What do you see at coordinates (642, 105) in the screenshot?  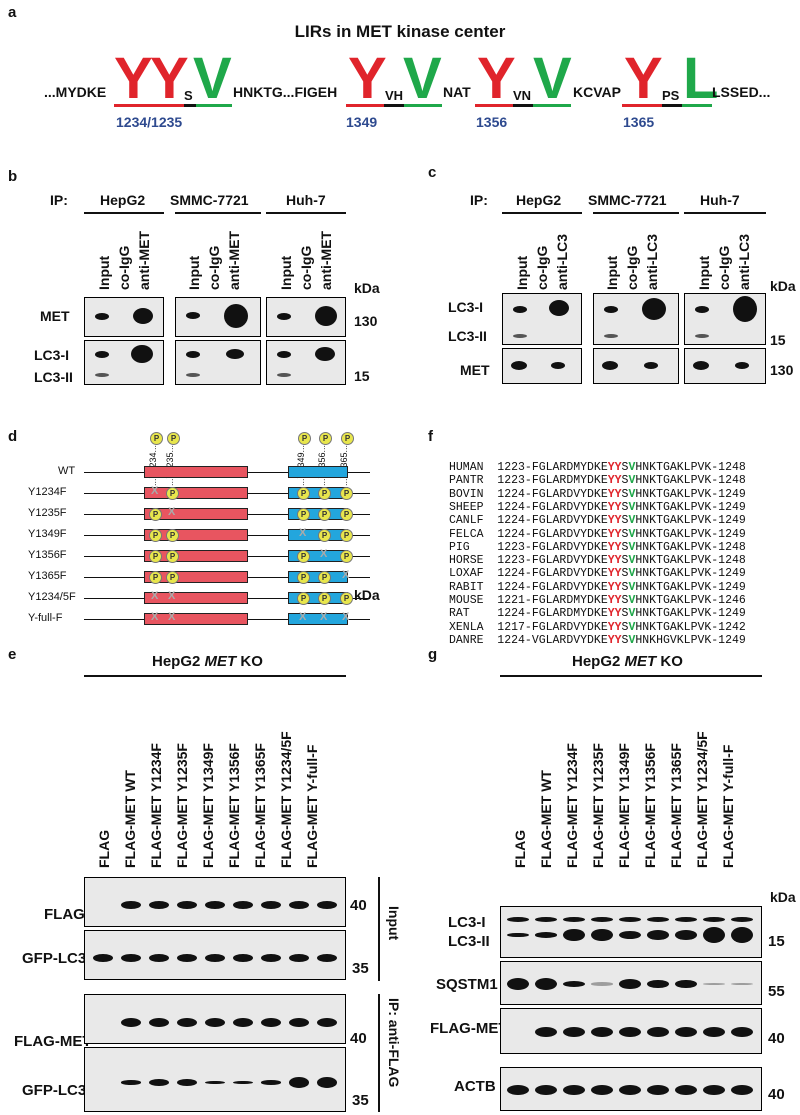 I see `underline-red` at bounding box center [642, 105].